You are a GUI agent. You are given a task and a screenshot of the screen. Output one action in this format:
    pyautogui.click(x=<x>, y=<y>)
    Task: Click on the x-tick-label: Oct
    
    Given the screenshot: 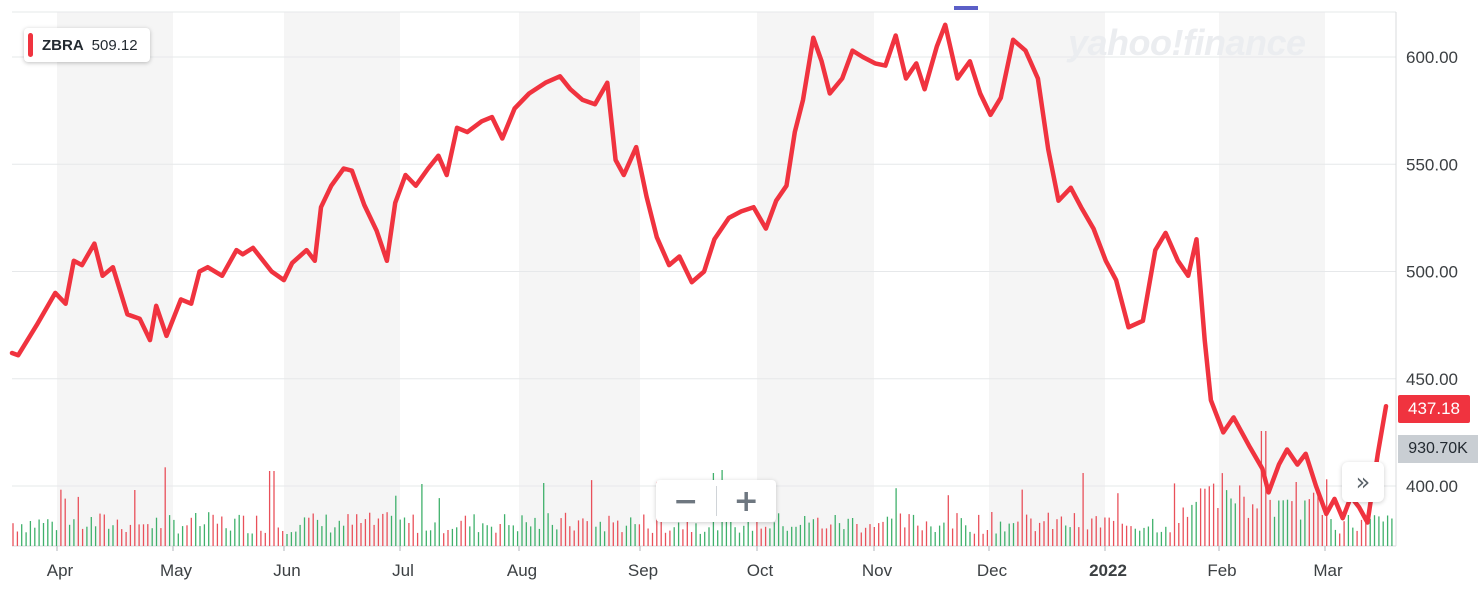 What is the action you would take?
    pyautogui.click(x=760, y=570)
    